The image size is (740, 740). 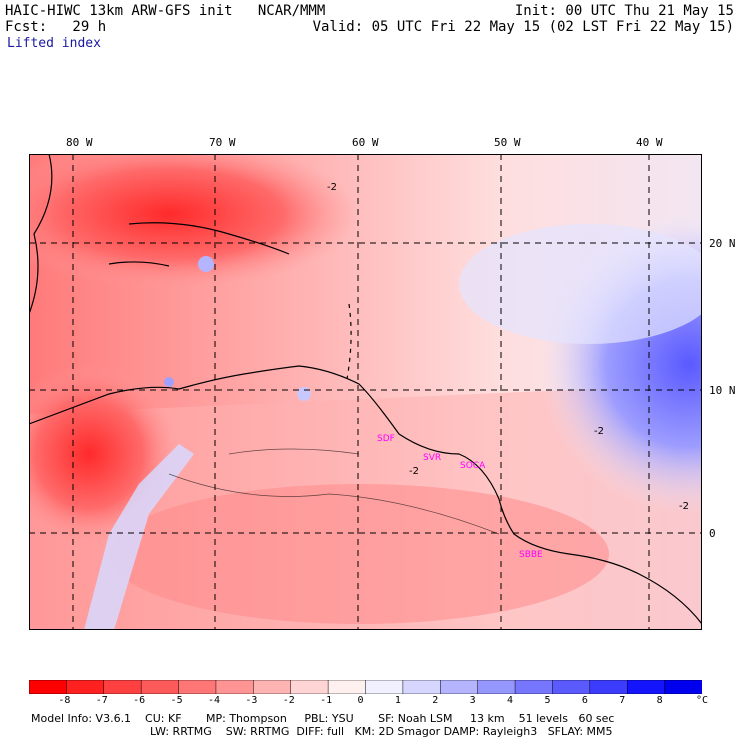 I want to click on station-label-svr: SVR, so click(x=432, y=458).